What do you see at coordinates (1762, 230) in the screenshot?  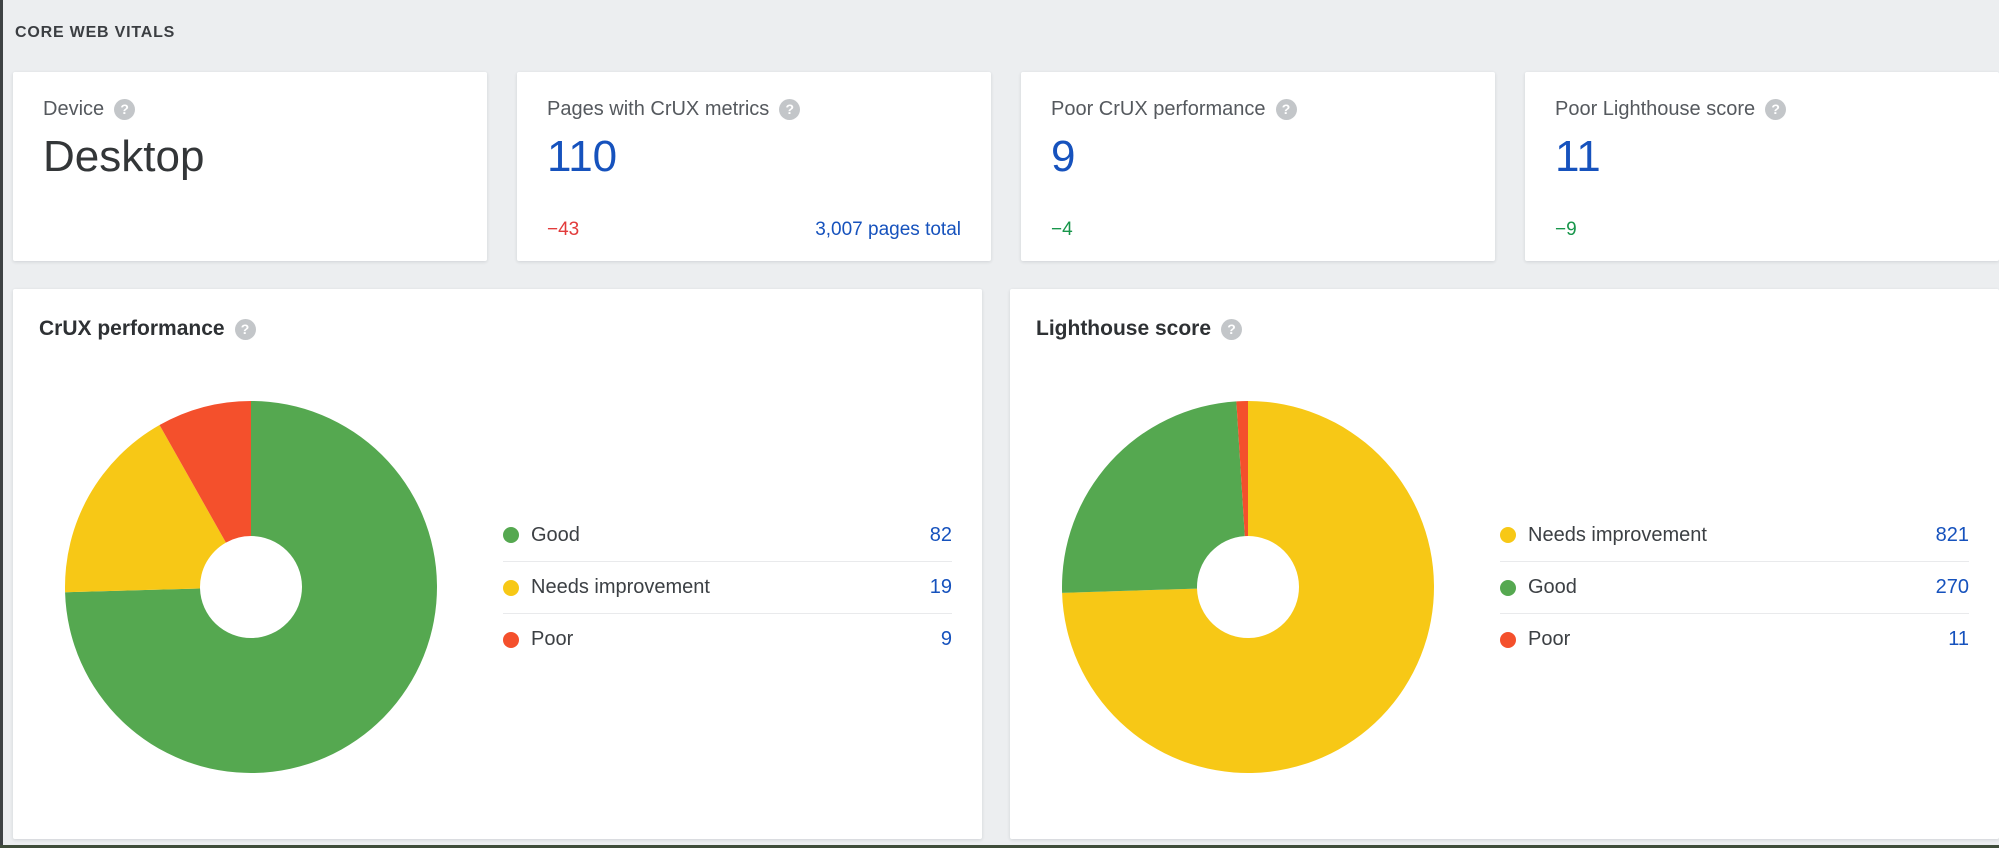 I see `stat-footer: −9` at bounding box center [1762, 230].